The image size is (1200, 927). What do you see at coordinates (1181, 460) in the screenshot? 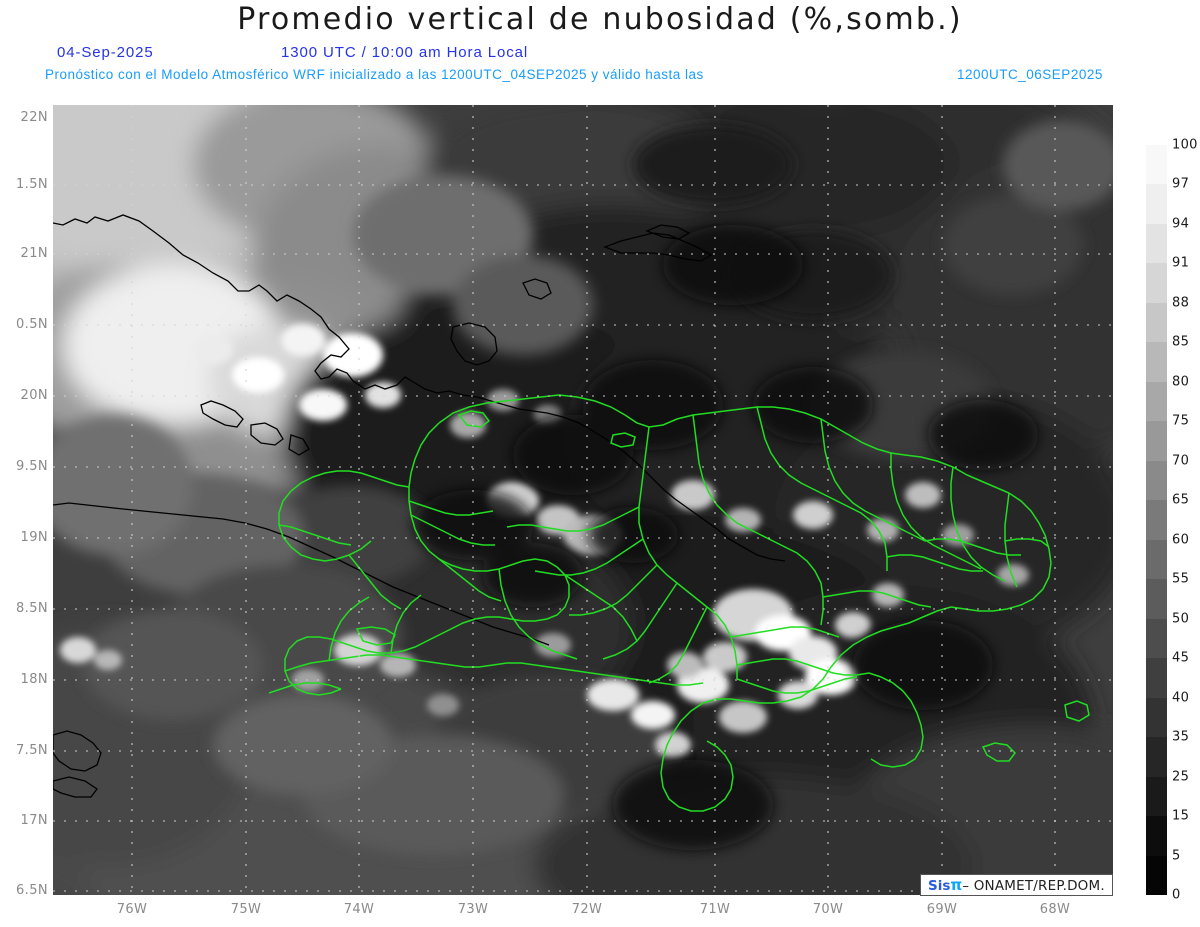
I see `colorbar-tick-label: 70` at bounding box center [1181, 460].